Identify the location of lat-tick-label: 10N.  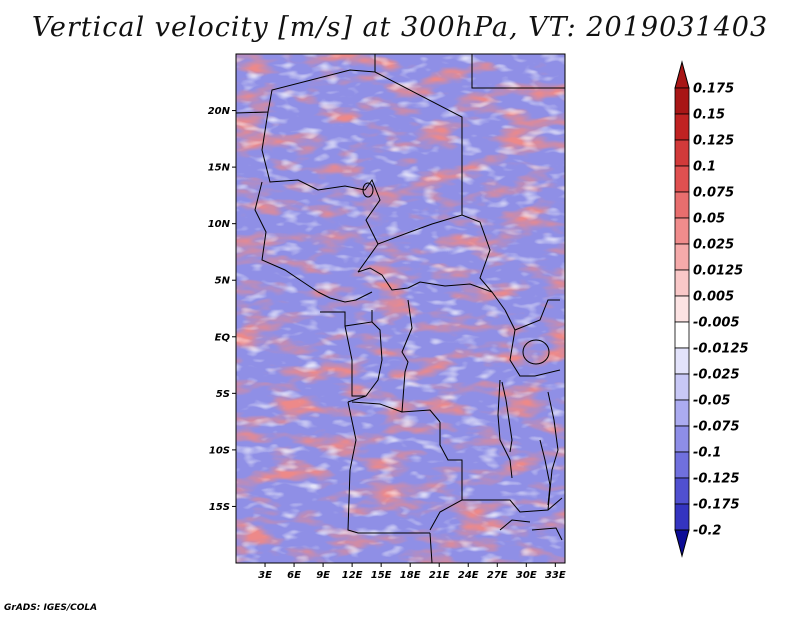
(219, 224).